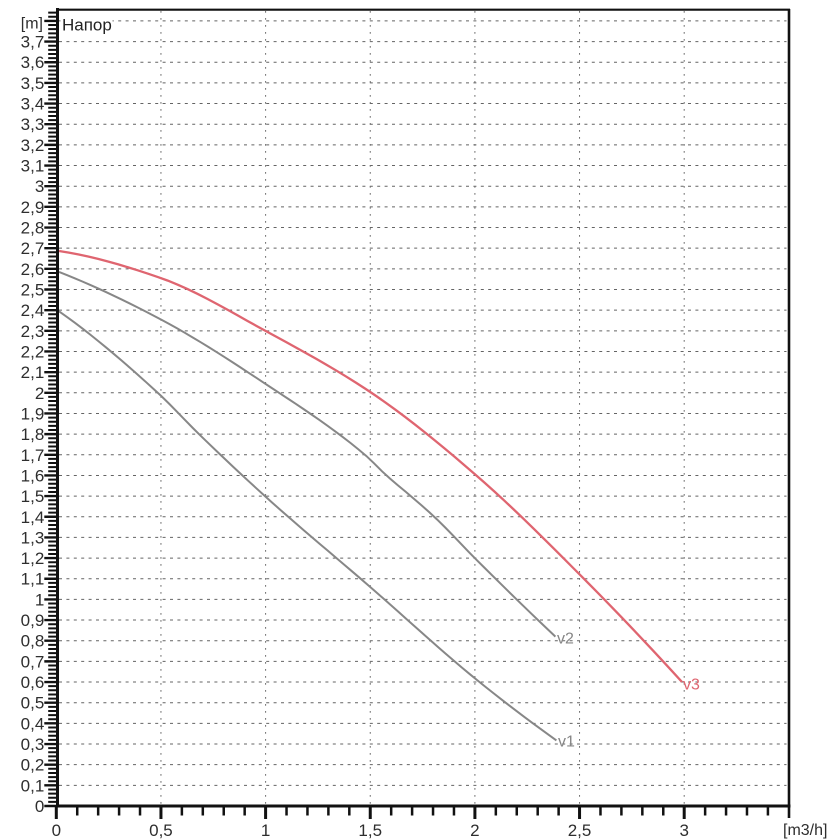 The image size is (840, 840). Describe the element at coordinates (33, 104) in the screenshot. I see `svg-text: 3,4` at that location.